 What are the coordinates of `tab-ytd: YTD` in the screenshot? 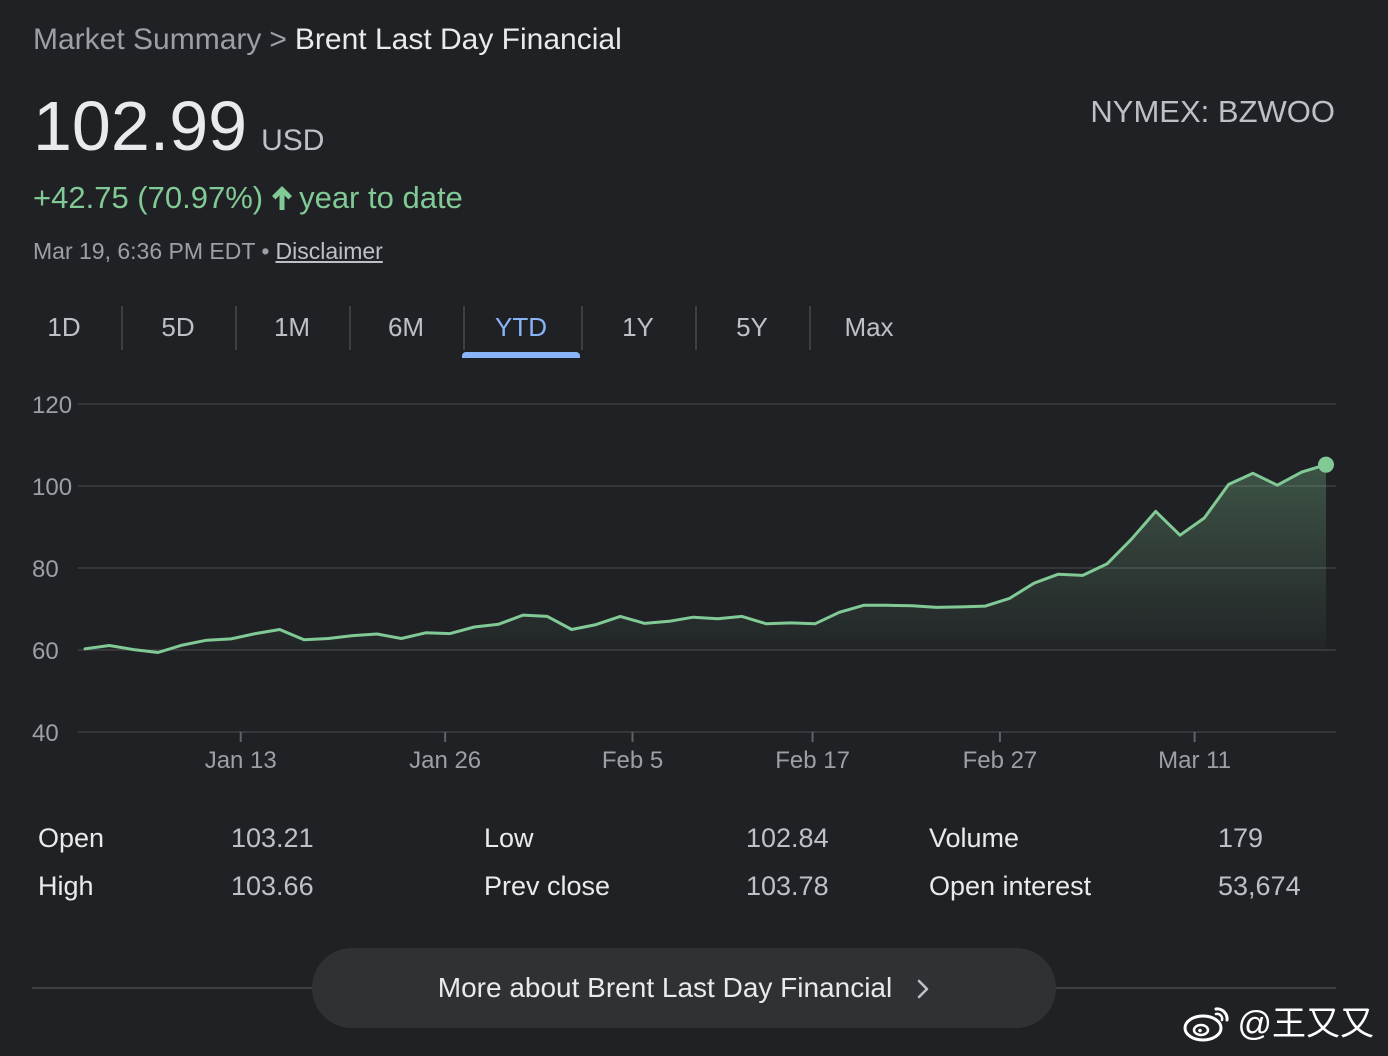 It's located at (521, 331).